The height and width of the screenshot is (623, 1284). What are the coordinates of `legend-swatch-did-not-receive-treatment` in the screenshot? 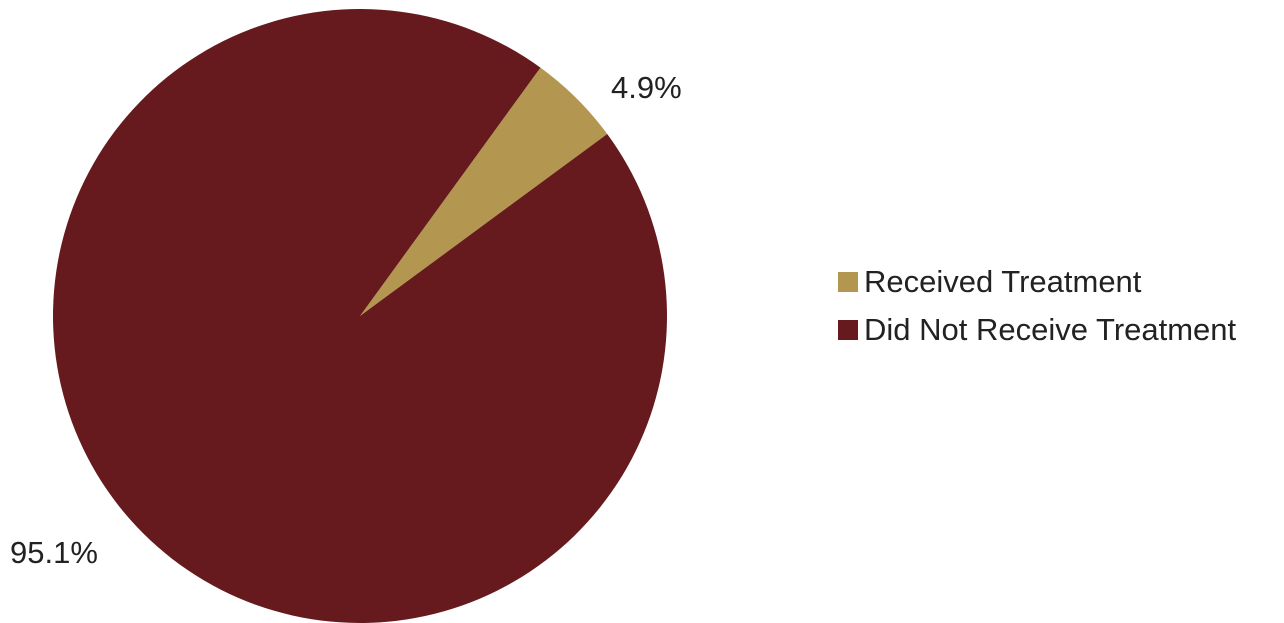 It's located at (848, 330).